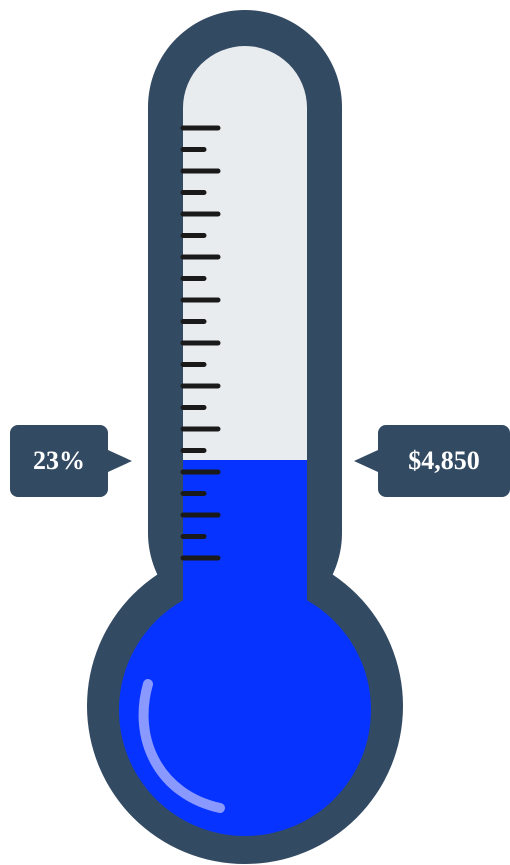 This screenshot has width=510, height=865. Describe the element at coordinates (181, 746) in the screenshot. I see `bulb-highlight` at that location.